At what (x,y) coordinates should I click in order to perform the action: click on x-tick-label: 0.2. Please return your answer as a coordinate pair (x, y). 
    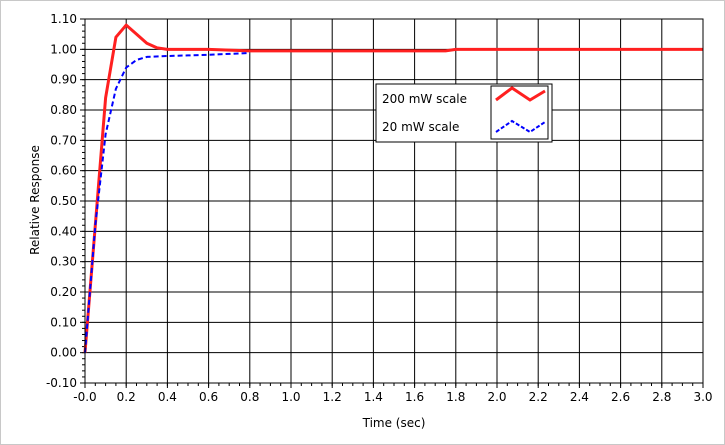
    Looking at the image, I should click on (126, 397).